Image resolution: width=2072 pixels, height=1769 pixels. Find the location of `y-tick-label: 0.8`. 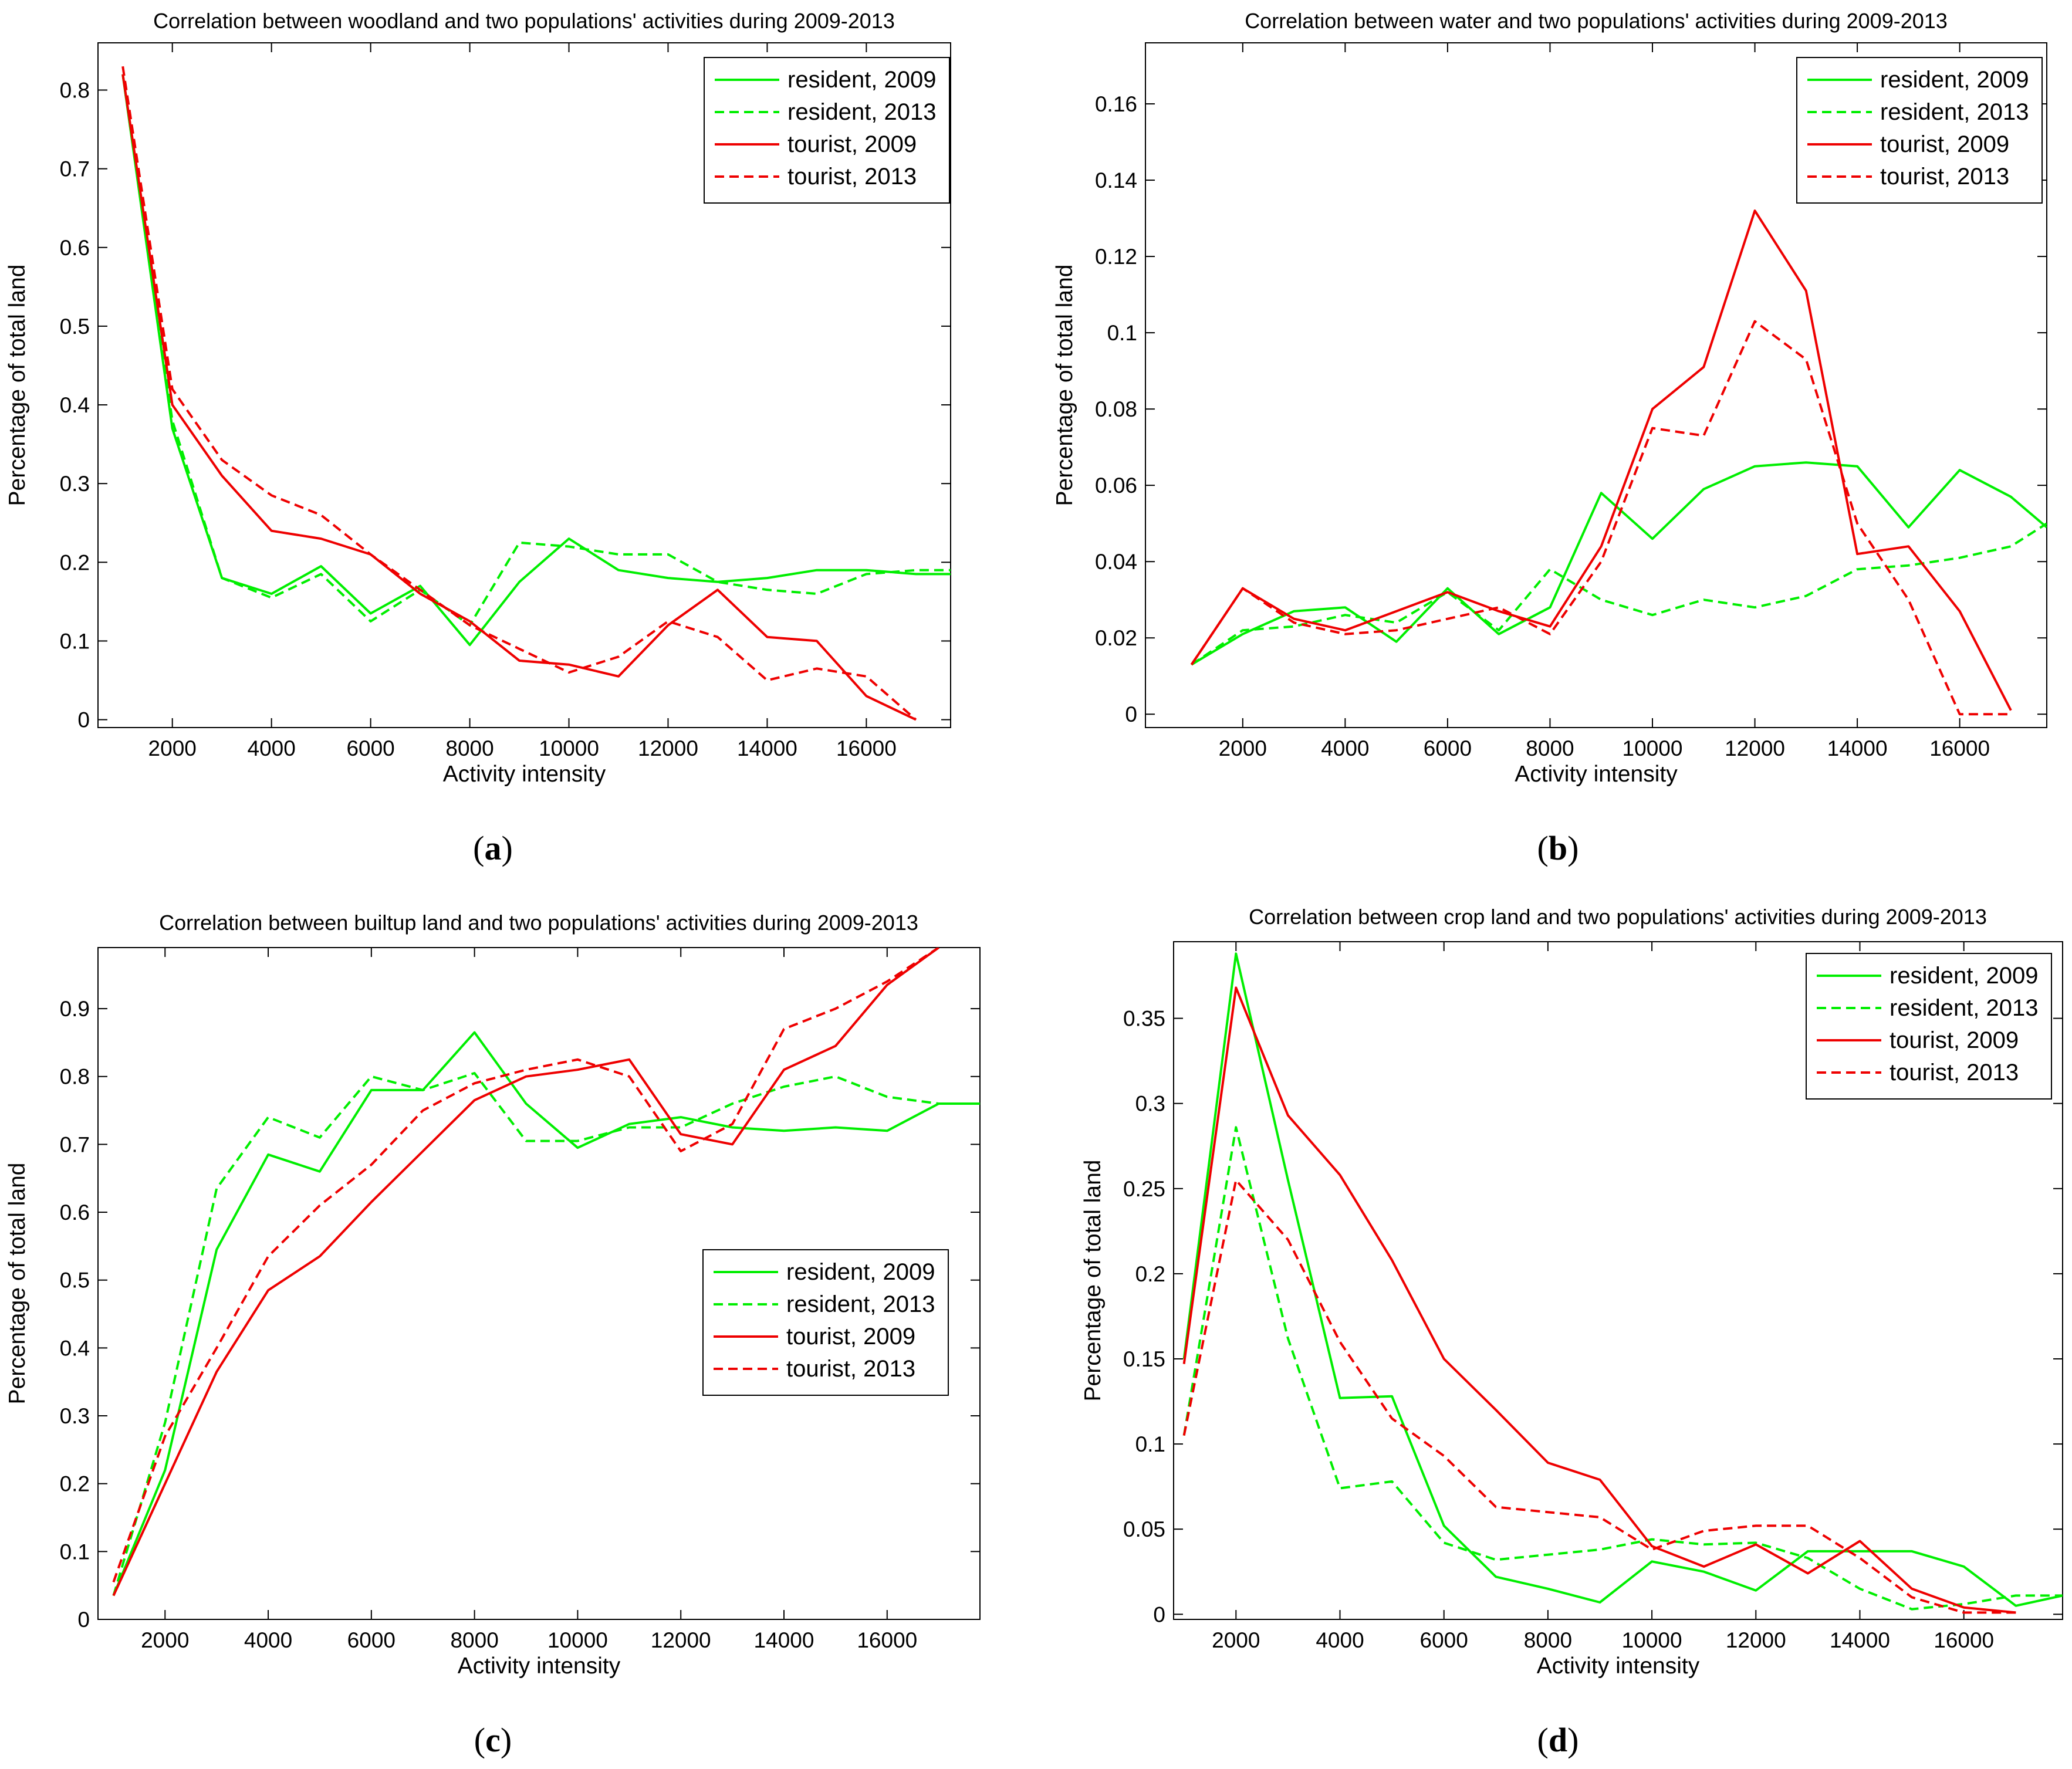

y-tick-label: 0.8 is located at coordinates (75, 90).